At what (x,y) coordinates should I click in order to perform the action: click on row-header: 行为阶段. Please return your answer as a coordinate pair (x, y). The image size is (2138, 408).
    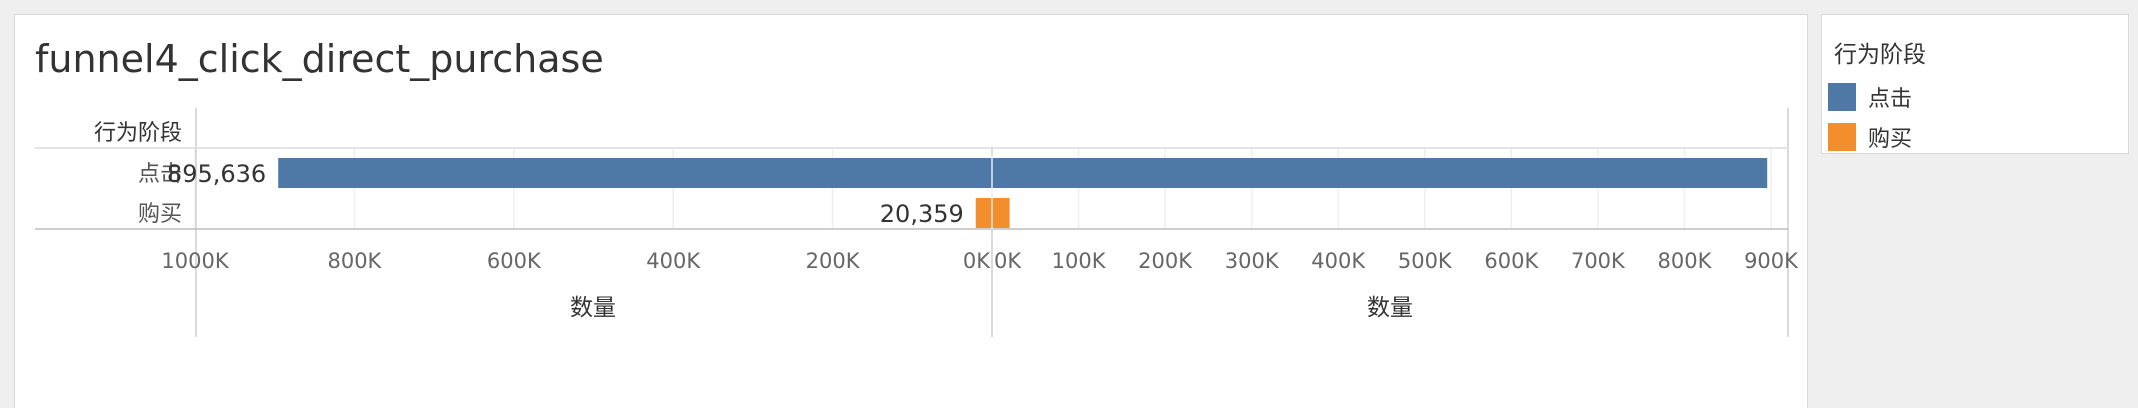
    Looking at the image, I should click on (138, 133).